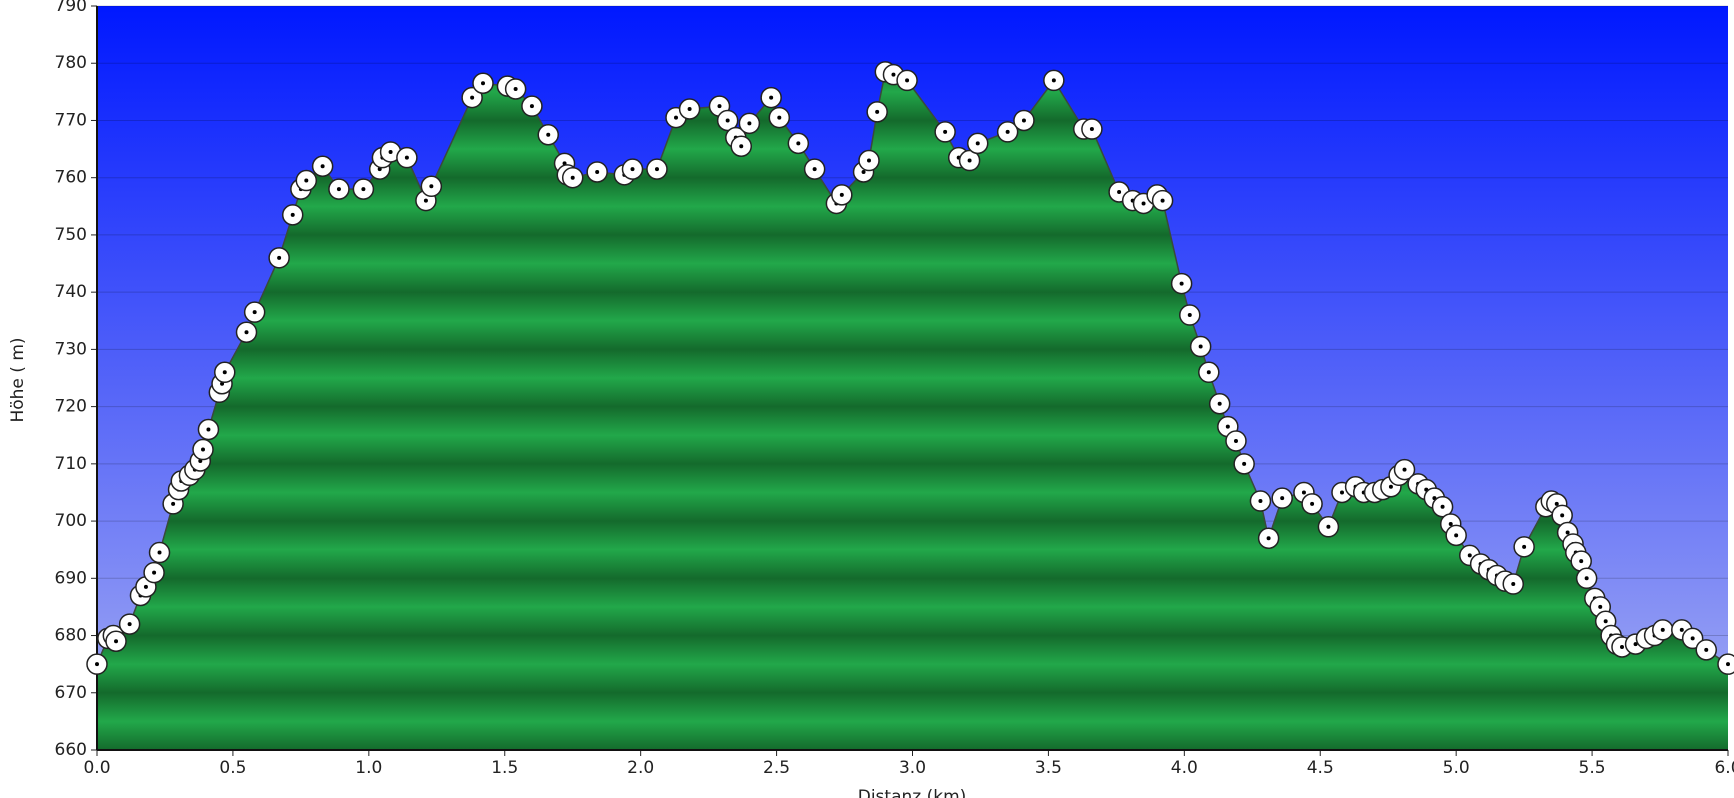  Describe the element at coordinates (71, 292) in the screenshot. I see `y-tick-label: 740` at that location.